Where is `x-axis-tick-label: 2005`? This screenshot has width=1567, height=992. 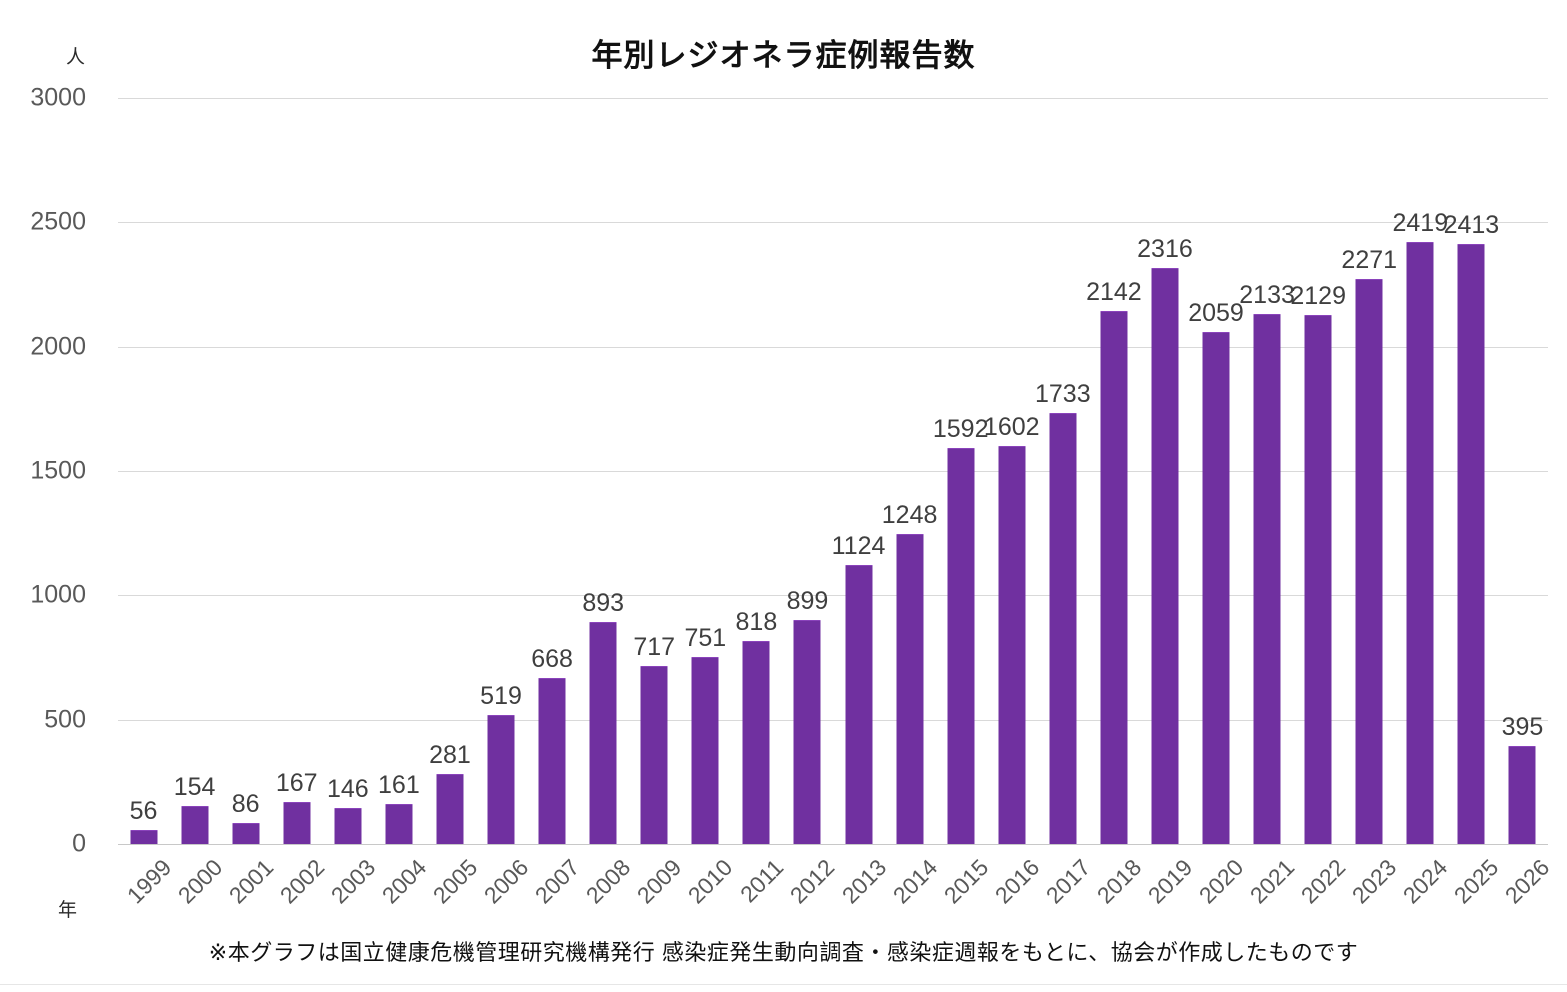
x-axis-tick-label: 2005 is located at coordinates (455, 881).